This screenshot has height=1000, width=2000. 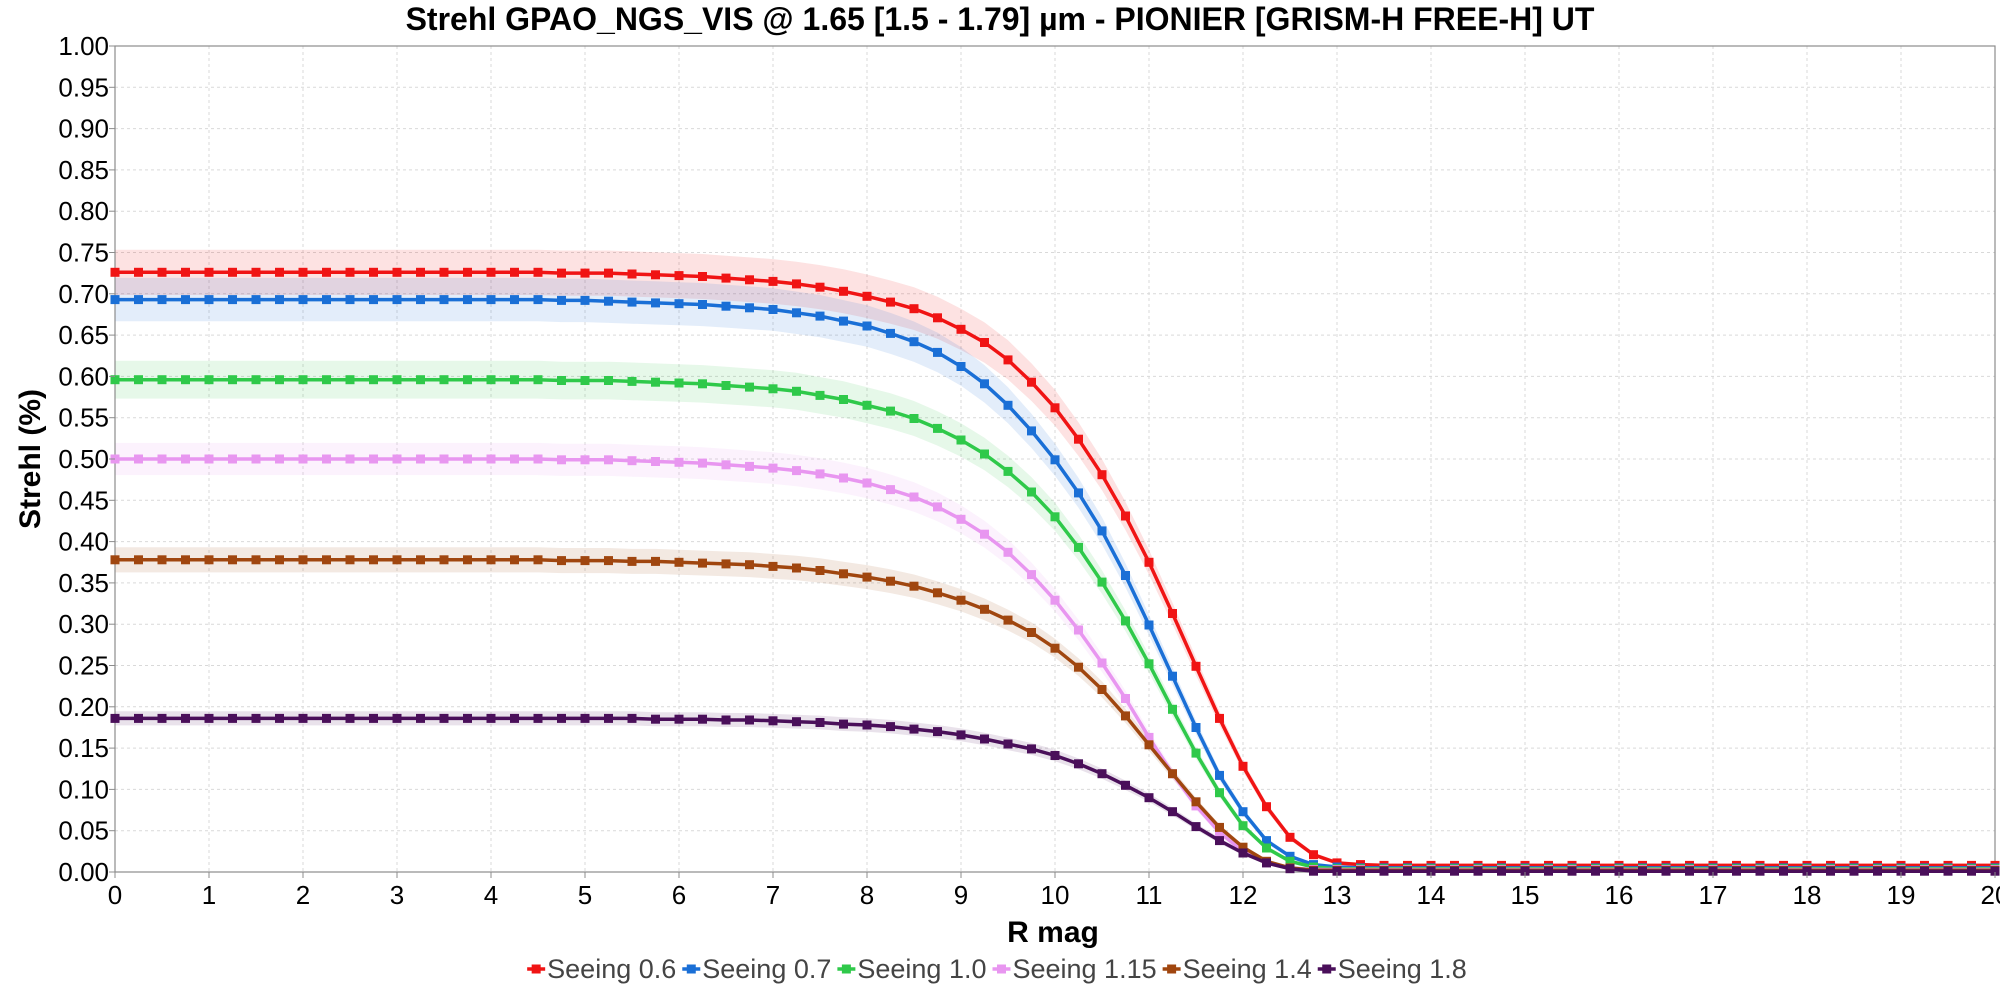 I want to click on legend-item: Seeing 1.4, so click(x=1237, y=969).